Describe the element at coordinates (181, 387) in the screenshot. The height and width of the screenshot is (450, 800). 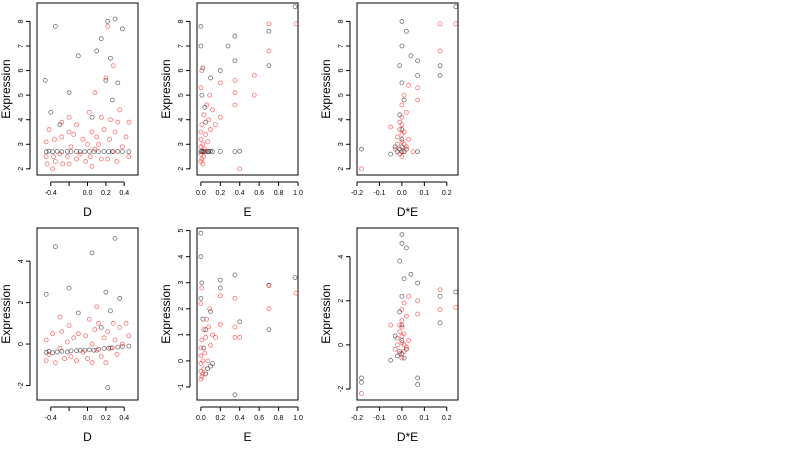
I see `y-tick-label: -1` at that location.